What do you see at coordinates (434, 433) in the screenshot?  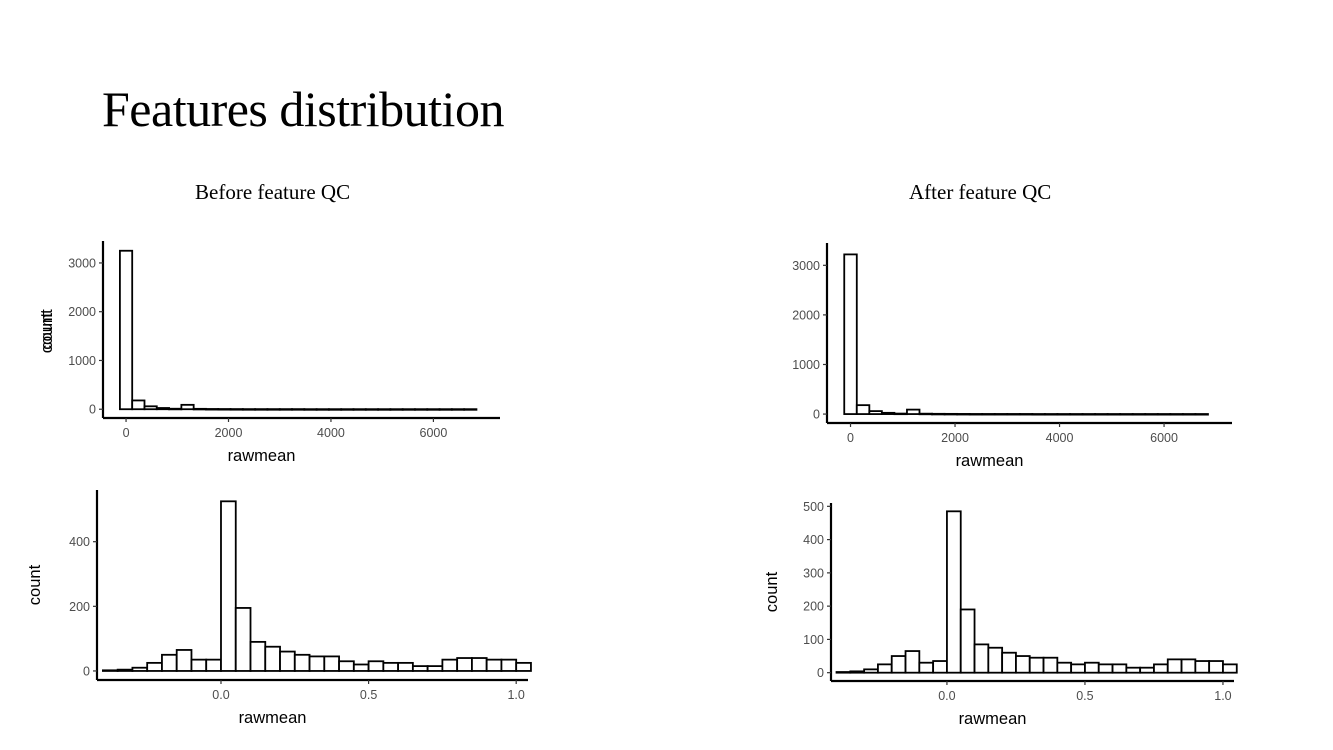 I see `x-tick-label: 6000` at bounding box center [434, 433].